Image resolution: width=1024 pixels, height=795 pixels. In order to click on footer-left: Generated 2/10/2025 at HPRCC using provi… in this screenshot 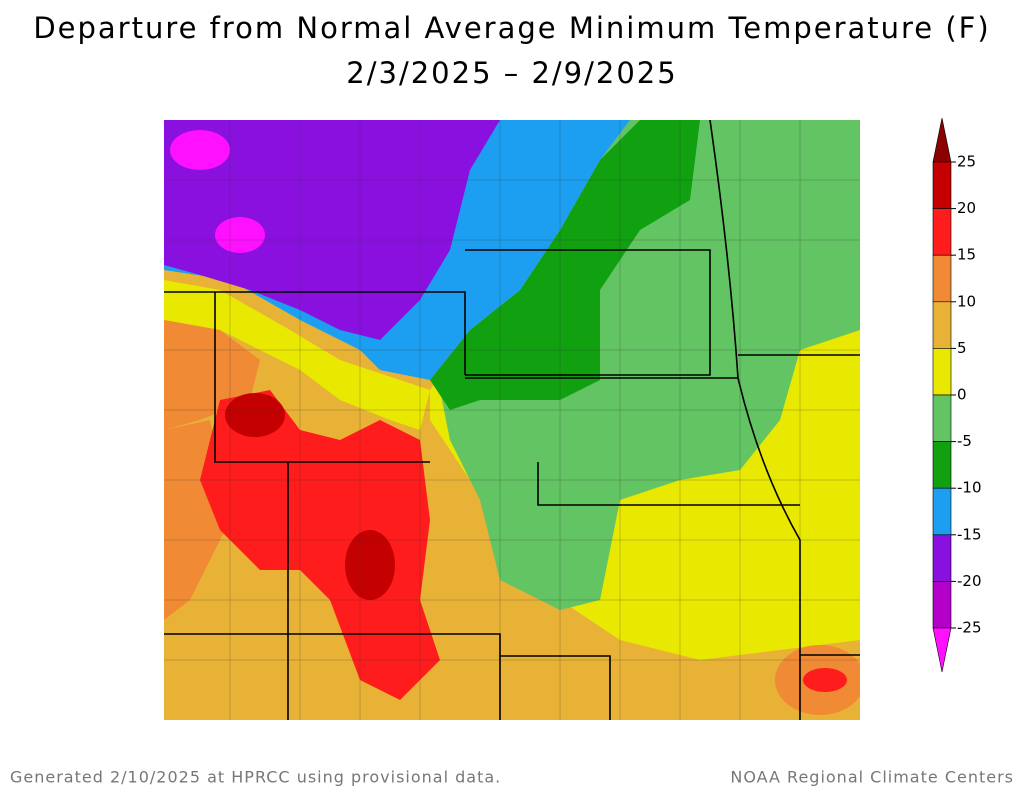, I will do `click(255, 777)`.